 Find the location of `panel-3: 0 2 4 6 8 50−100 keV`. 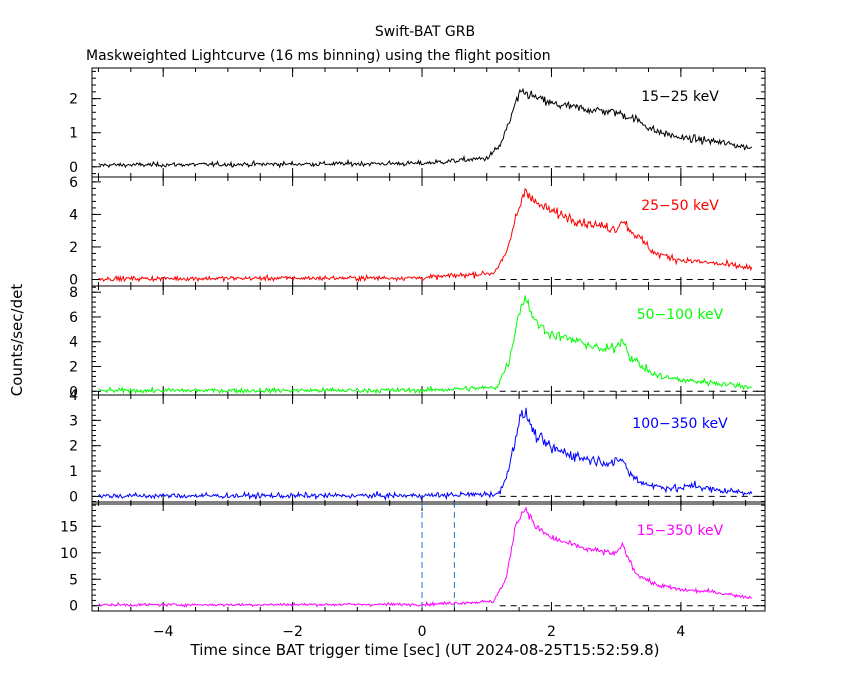

panel-3: 0 2 4 6 8 50−100 keV is located at coordinates (417, 342).